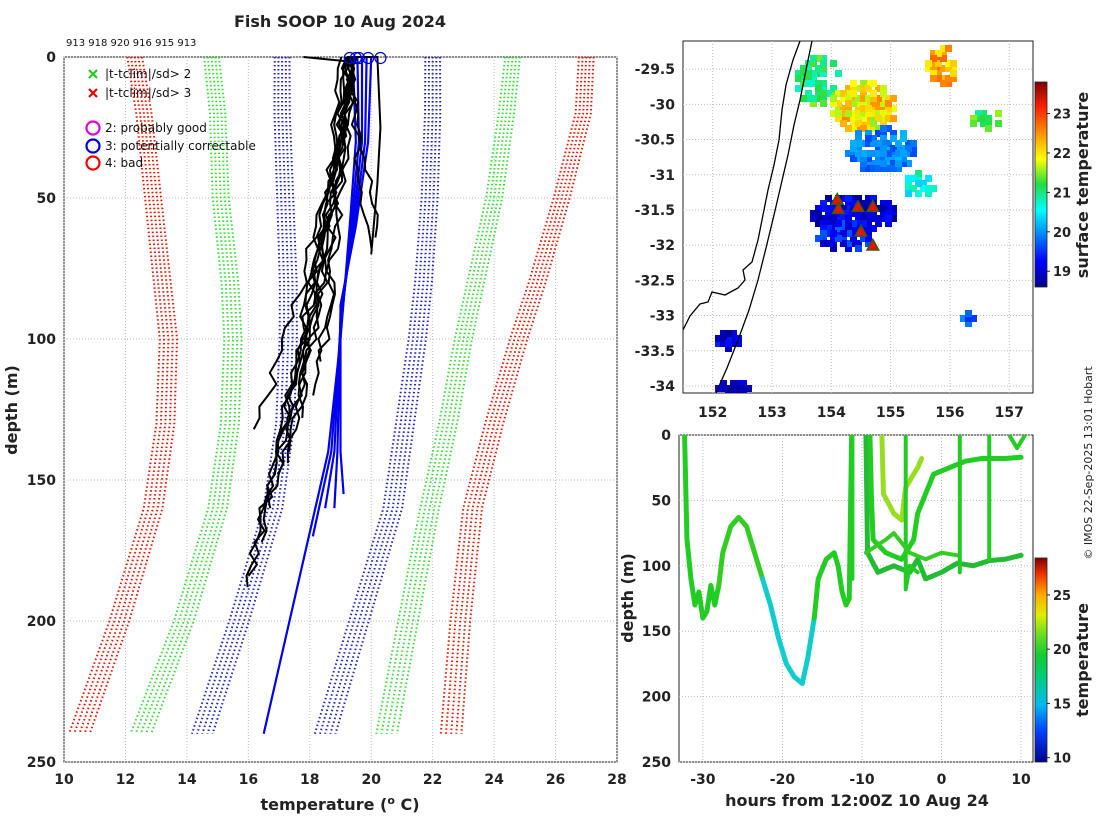 The image size is (1100, 820). I want to click on track-deep-early, so click(702, 528).